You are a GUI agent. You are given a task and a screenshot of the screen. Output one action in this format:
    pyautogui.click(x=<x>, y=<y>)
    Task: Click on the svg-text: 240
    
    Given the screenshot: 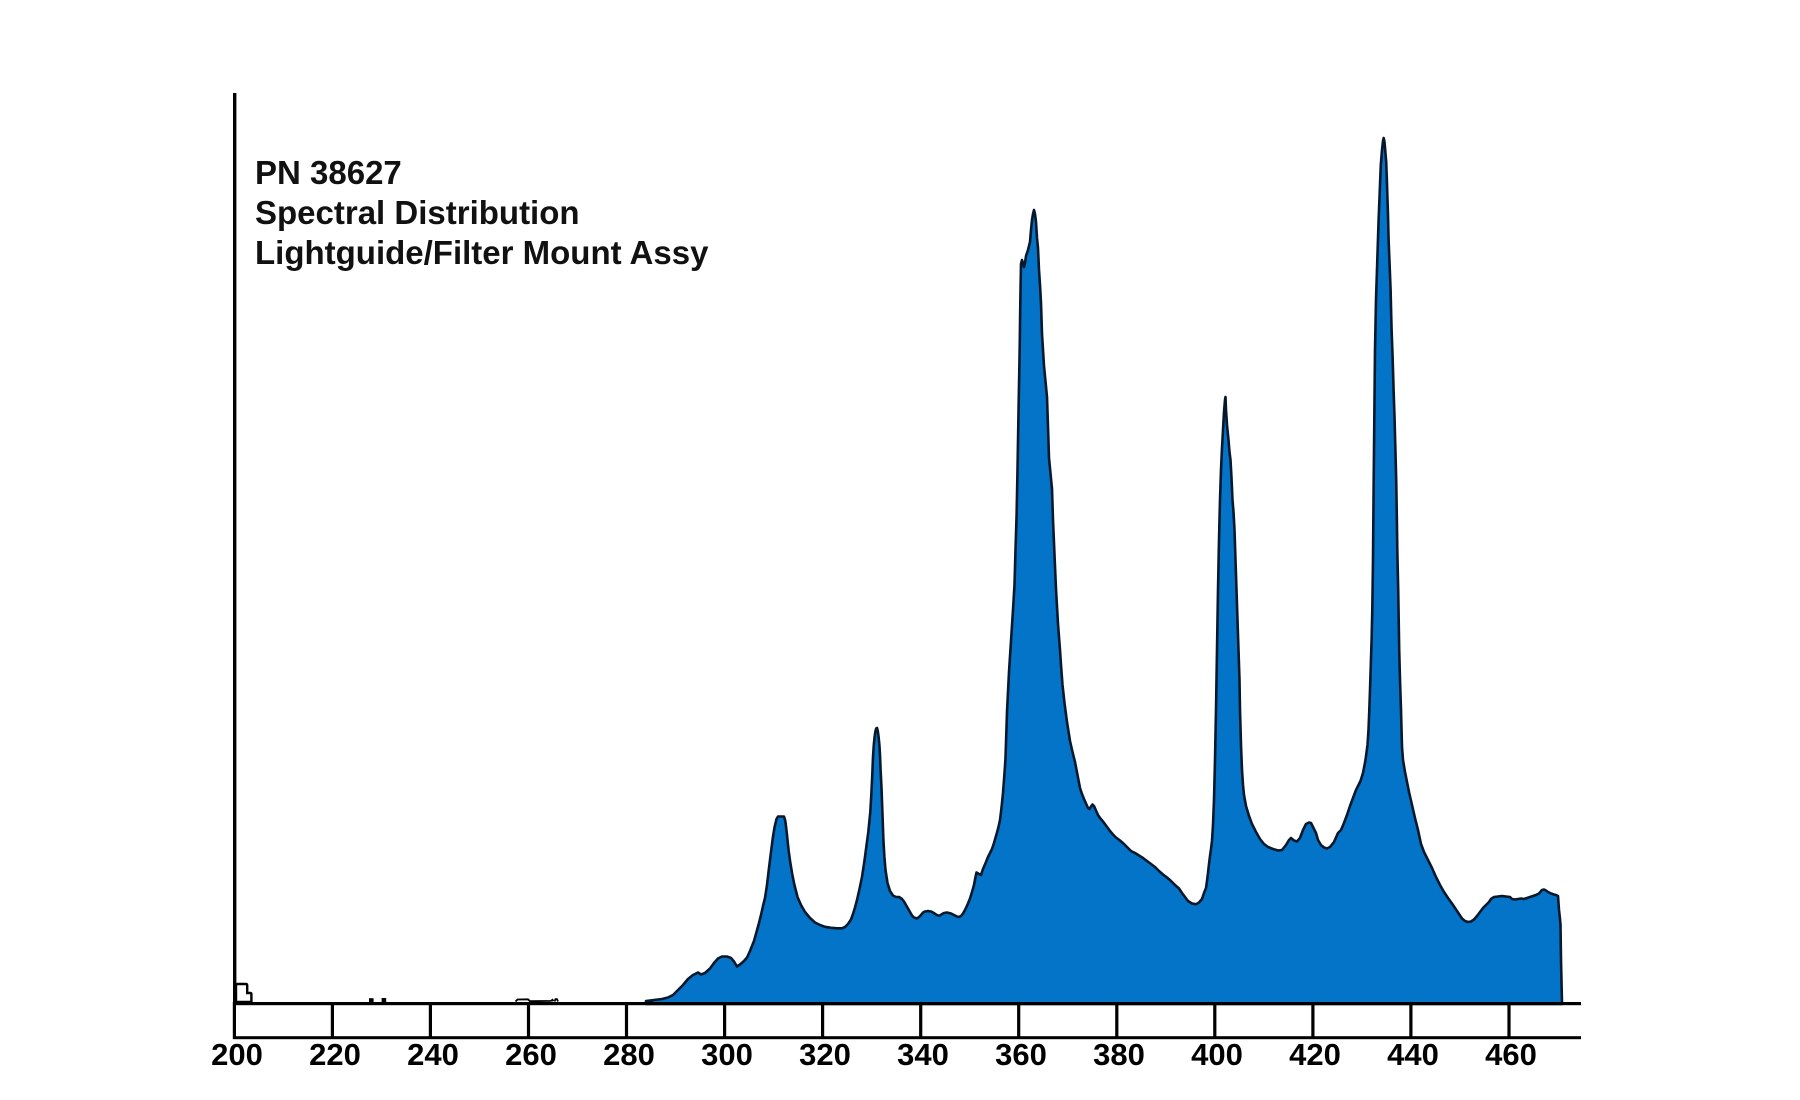 What is the action you would take?
    pyautogui.click(x=433, y=1054)
    